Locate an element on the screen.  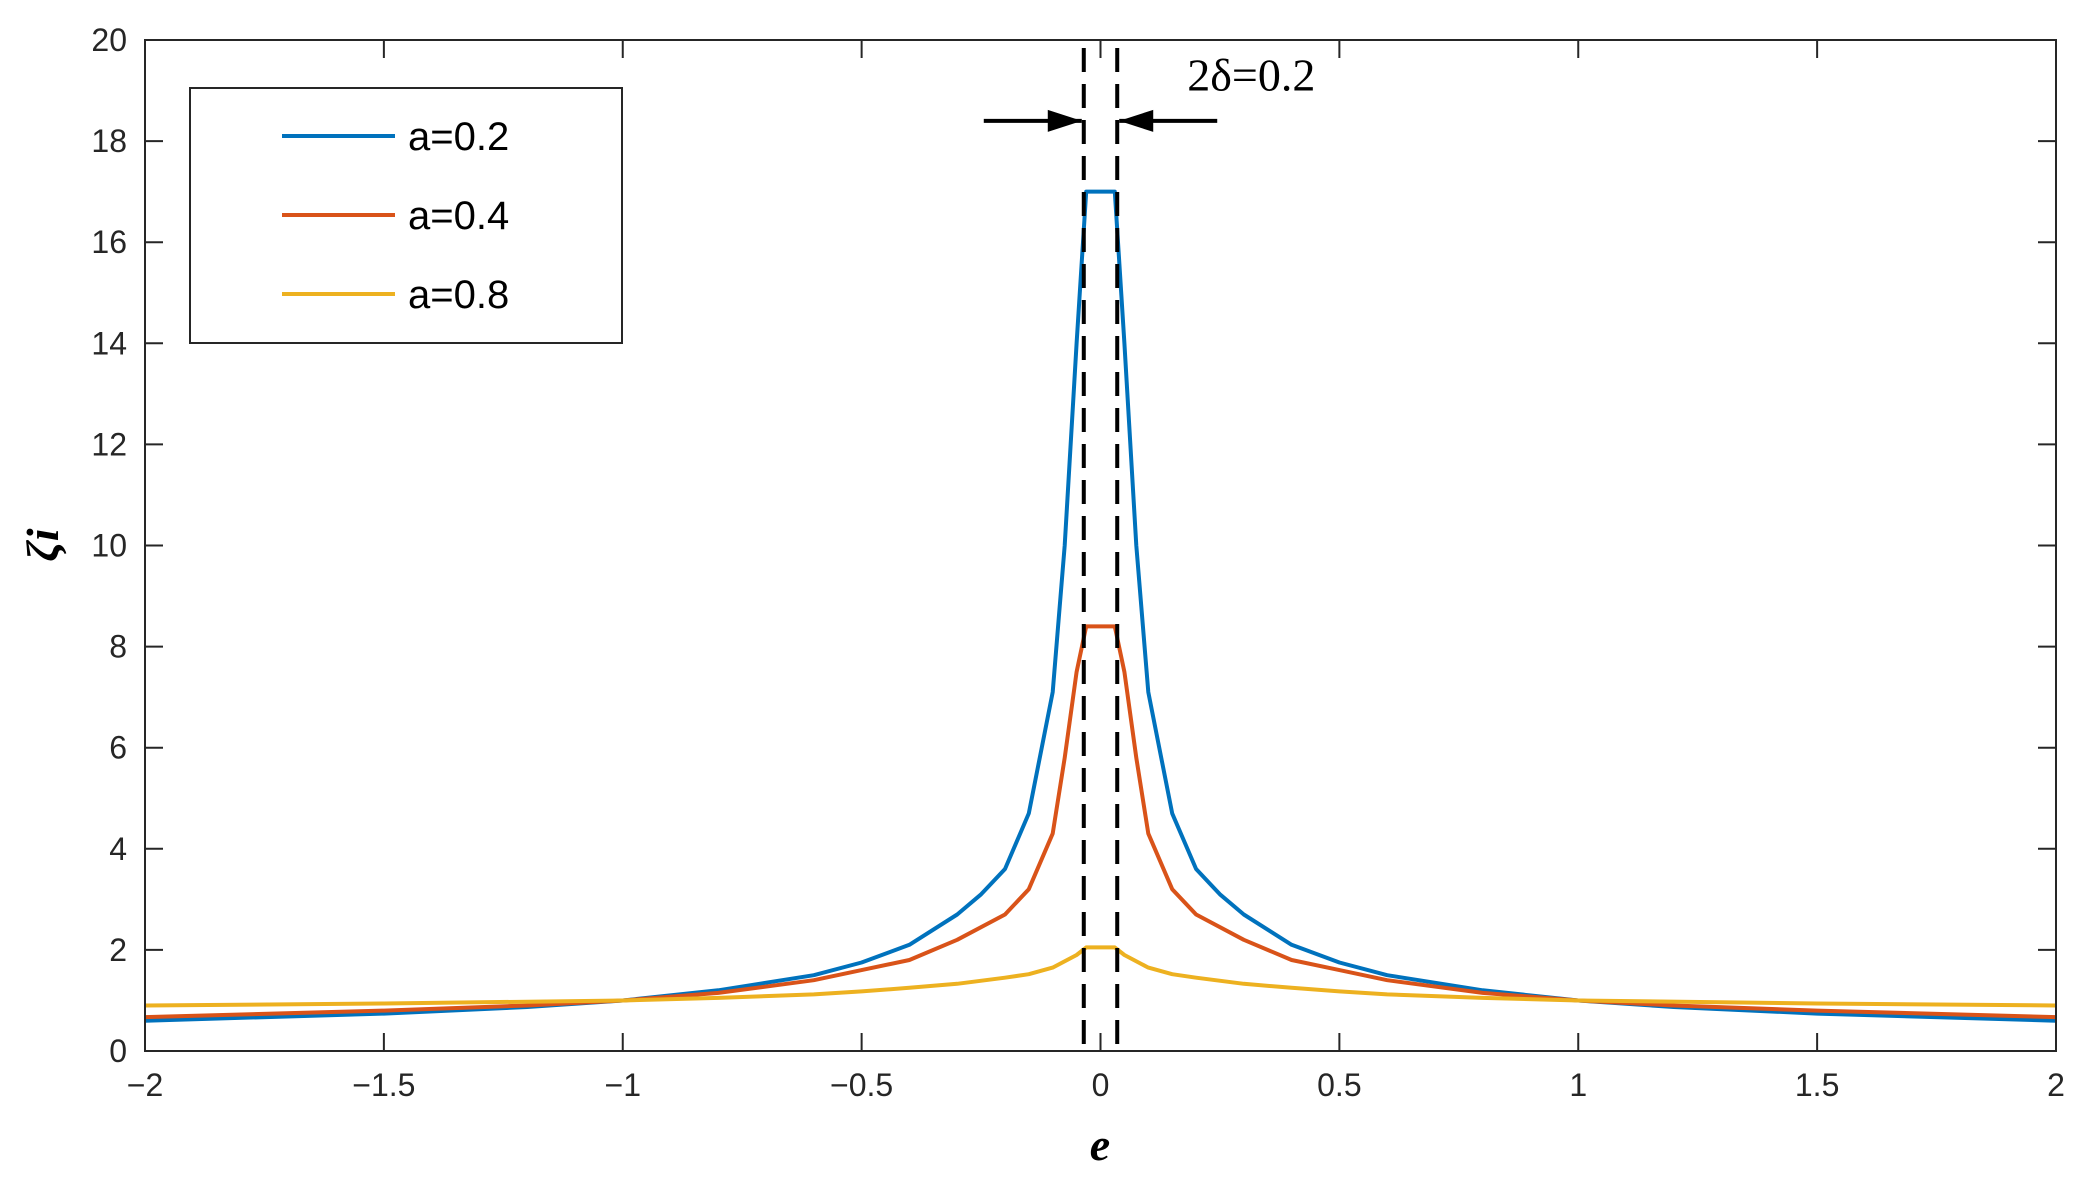
x-tick-label: −0.5 is located at coordinates (861, 1085).